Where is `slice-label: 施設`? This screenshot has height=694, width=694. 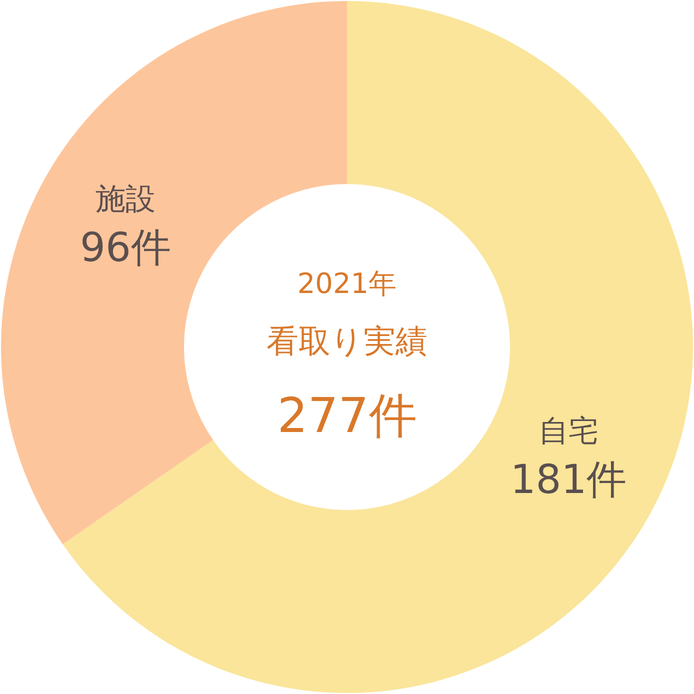 slice-label: 施設 is located at coordinates (125, 200).